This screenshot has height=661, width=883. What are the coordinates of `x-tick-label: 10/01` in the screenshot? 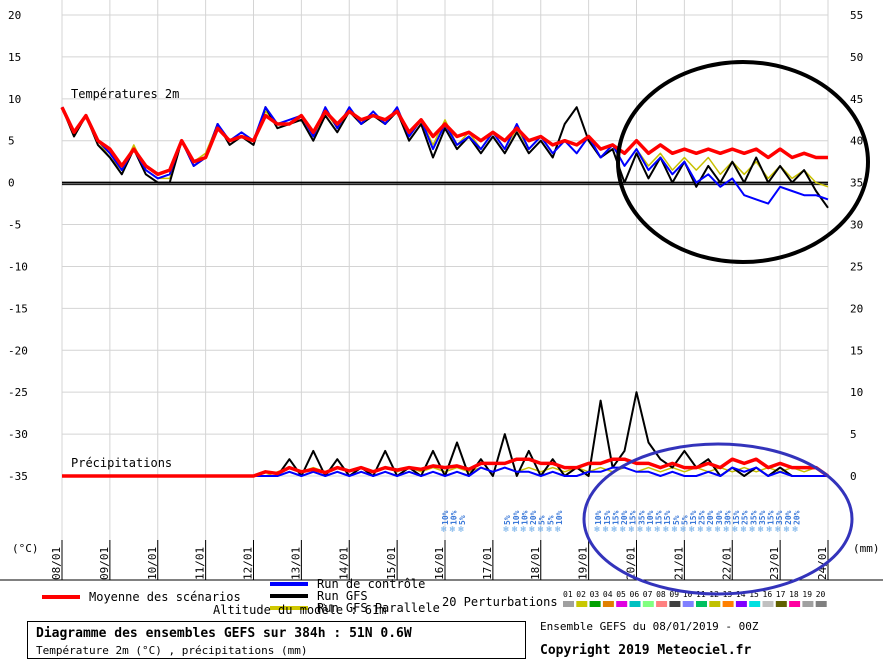 It's located at (152, 563).